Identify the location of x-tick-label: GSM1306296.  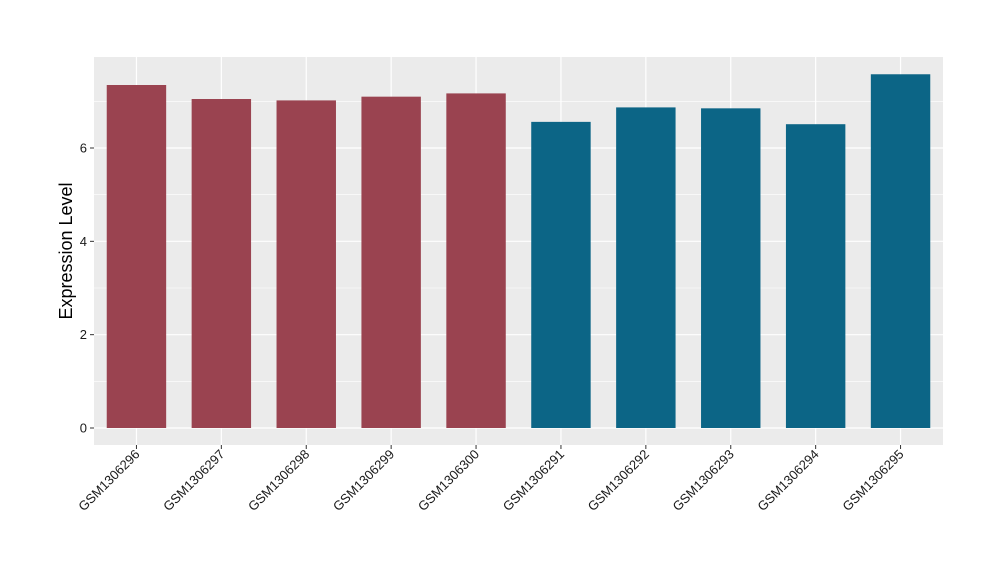
(108, 480).